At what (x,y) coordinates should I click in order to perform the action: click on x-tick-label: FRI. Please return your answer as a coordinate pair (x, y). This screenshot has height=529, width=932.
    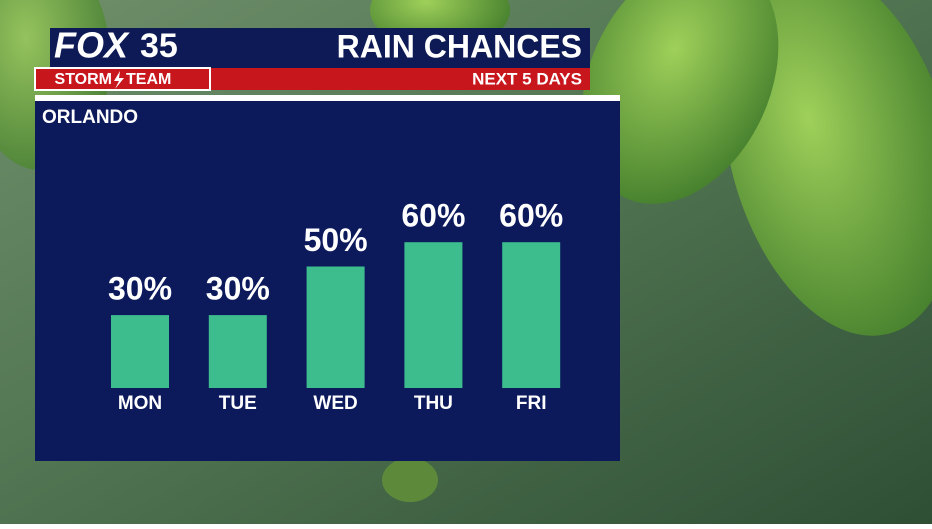
    Looking at the image, I should click on (531, 403).